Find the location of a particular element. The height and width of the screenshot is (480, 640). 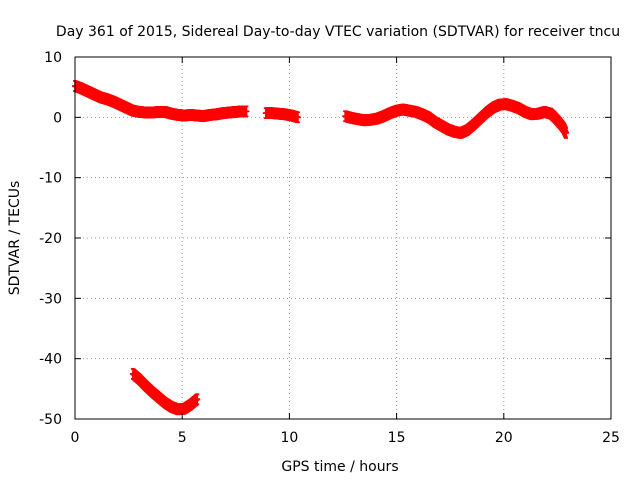

x-tick-label: 0 is located at coordinates (75, 438).